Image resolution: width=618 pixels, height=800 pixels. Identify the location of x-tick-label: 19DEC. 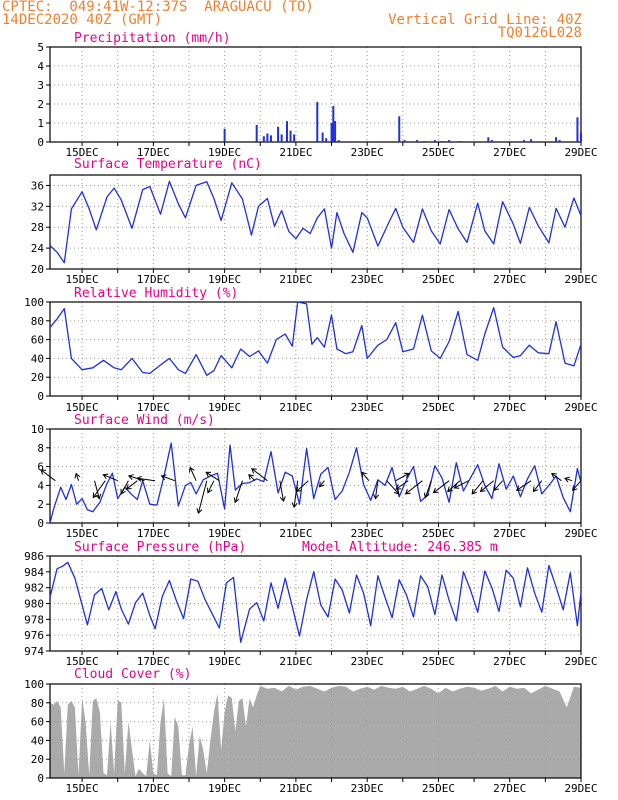
(224, 533).